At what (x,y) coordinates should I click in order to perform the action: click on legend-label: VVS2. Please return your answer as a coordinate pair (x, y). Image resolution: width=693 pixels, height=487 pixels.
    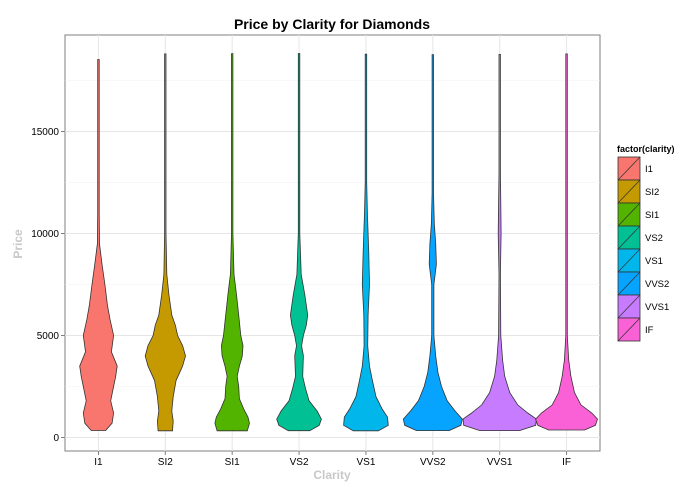
    Looking at the image, I should click on (657, 284).